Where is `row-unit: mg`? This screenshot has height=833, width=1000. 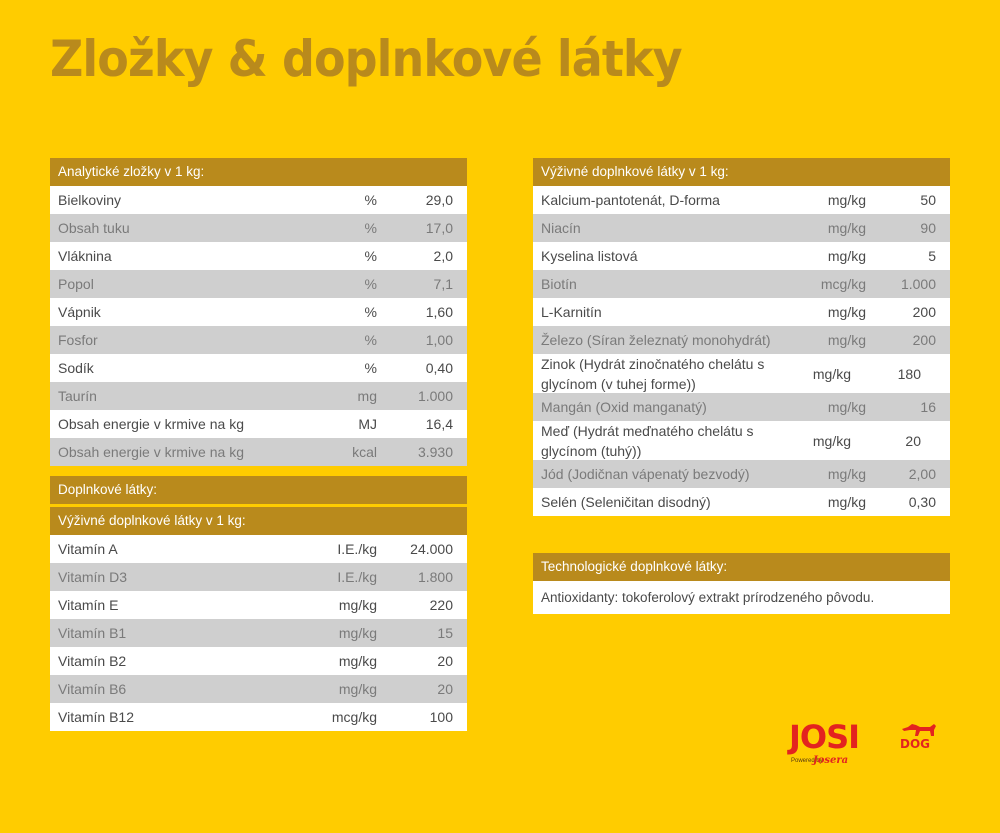
row-unit: mg is located at coordinates (367, 396).